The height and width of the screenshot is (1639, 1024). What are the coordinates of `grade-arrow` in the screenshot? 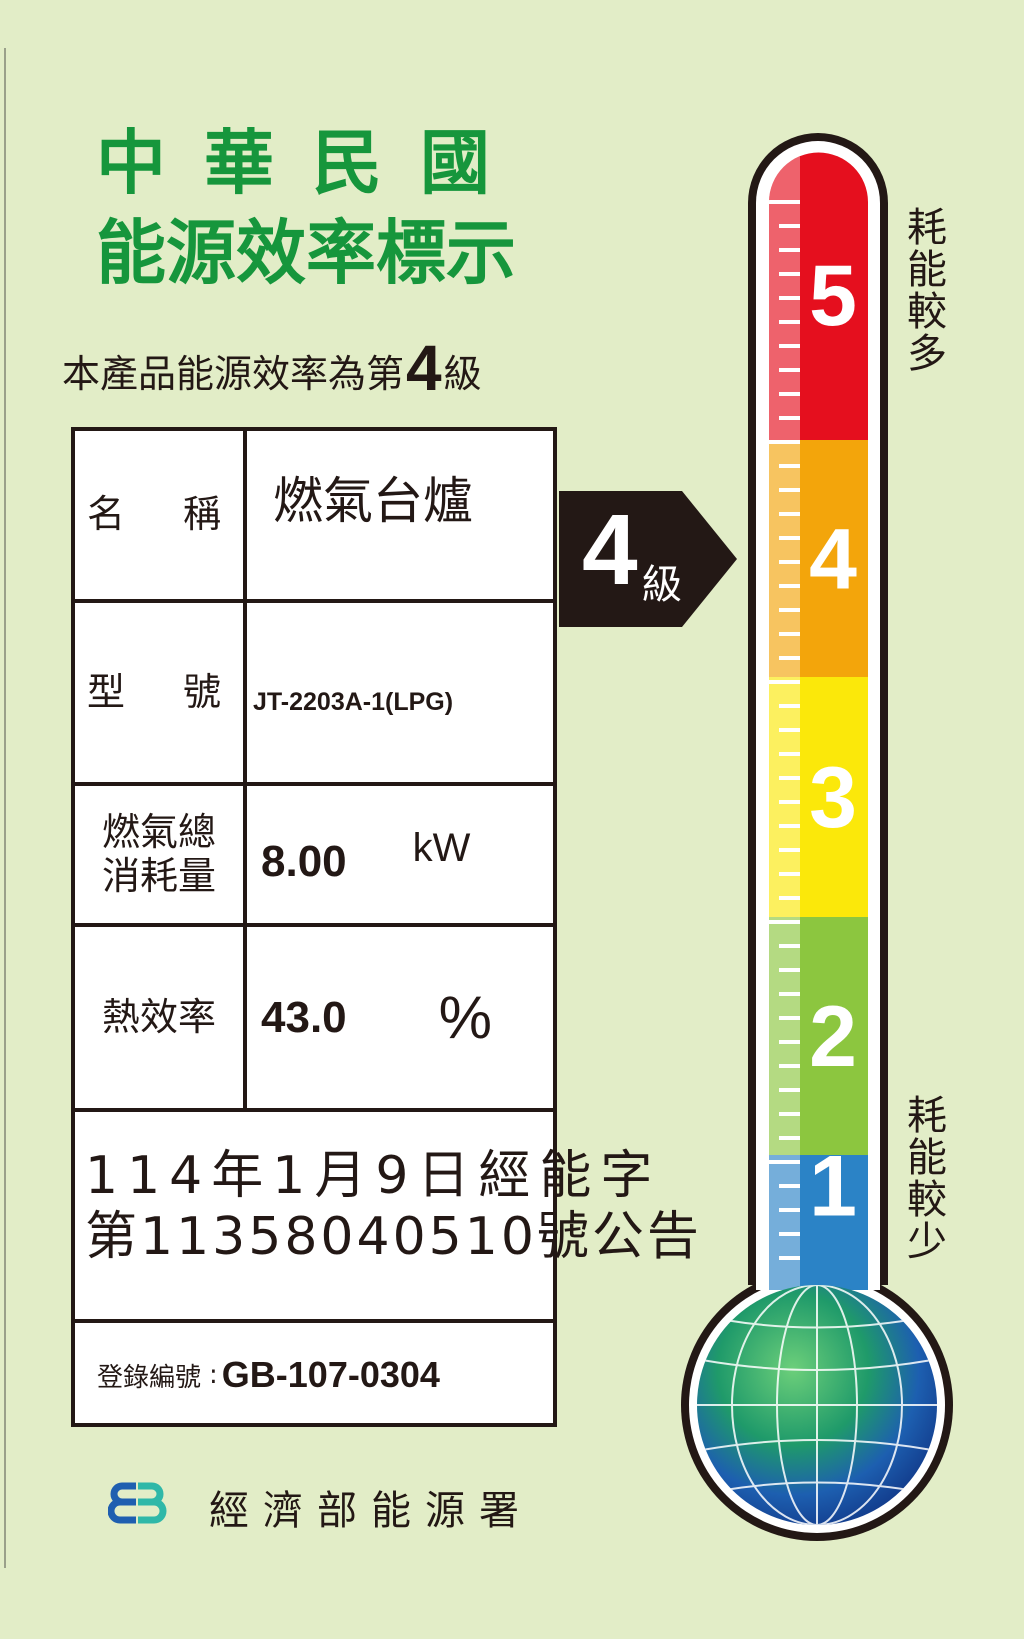 It's located at (648, 559).